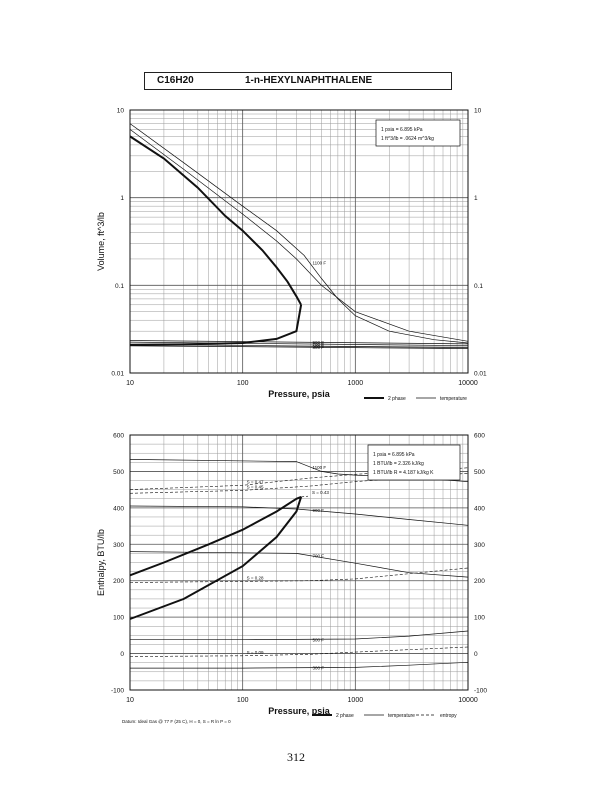 The height and width of the screenshot is (800, 592). What do you see at coordinates (478, 286) in the screenshot?
I see `chart1-y-tick-label-right: 0.1` at bounding box center [478, 286].